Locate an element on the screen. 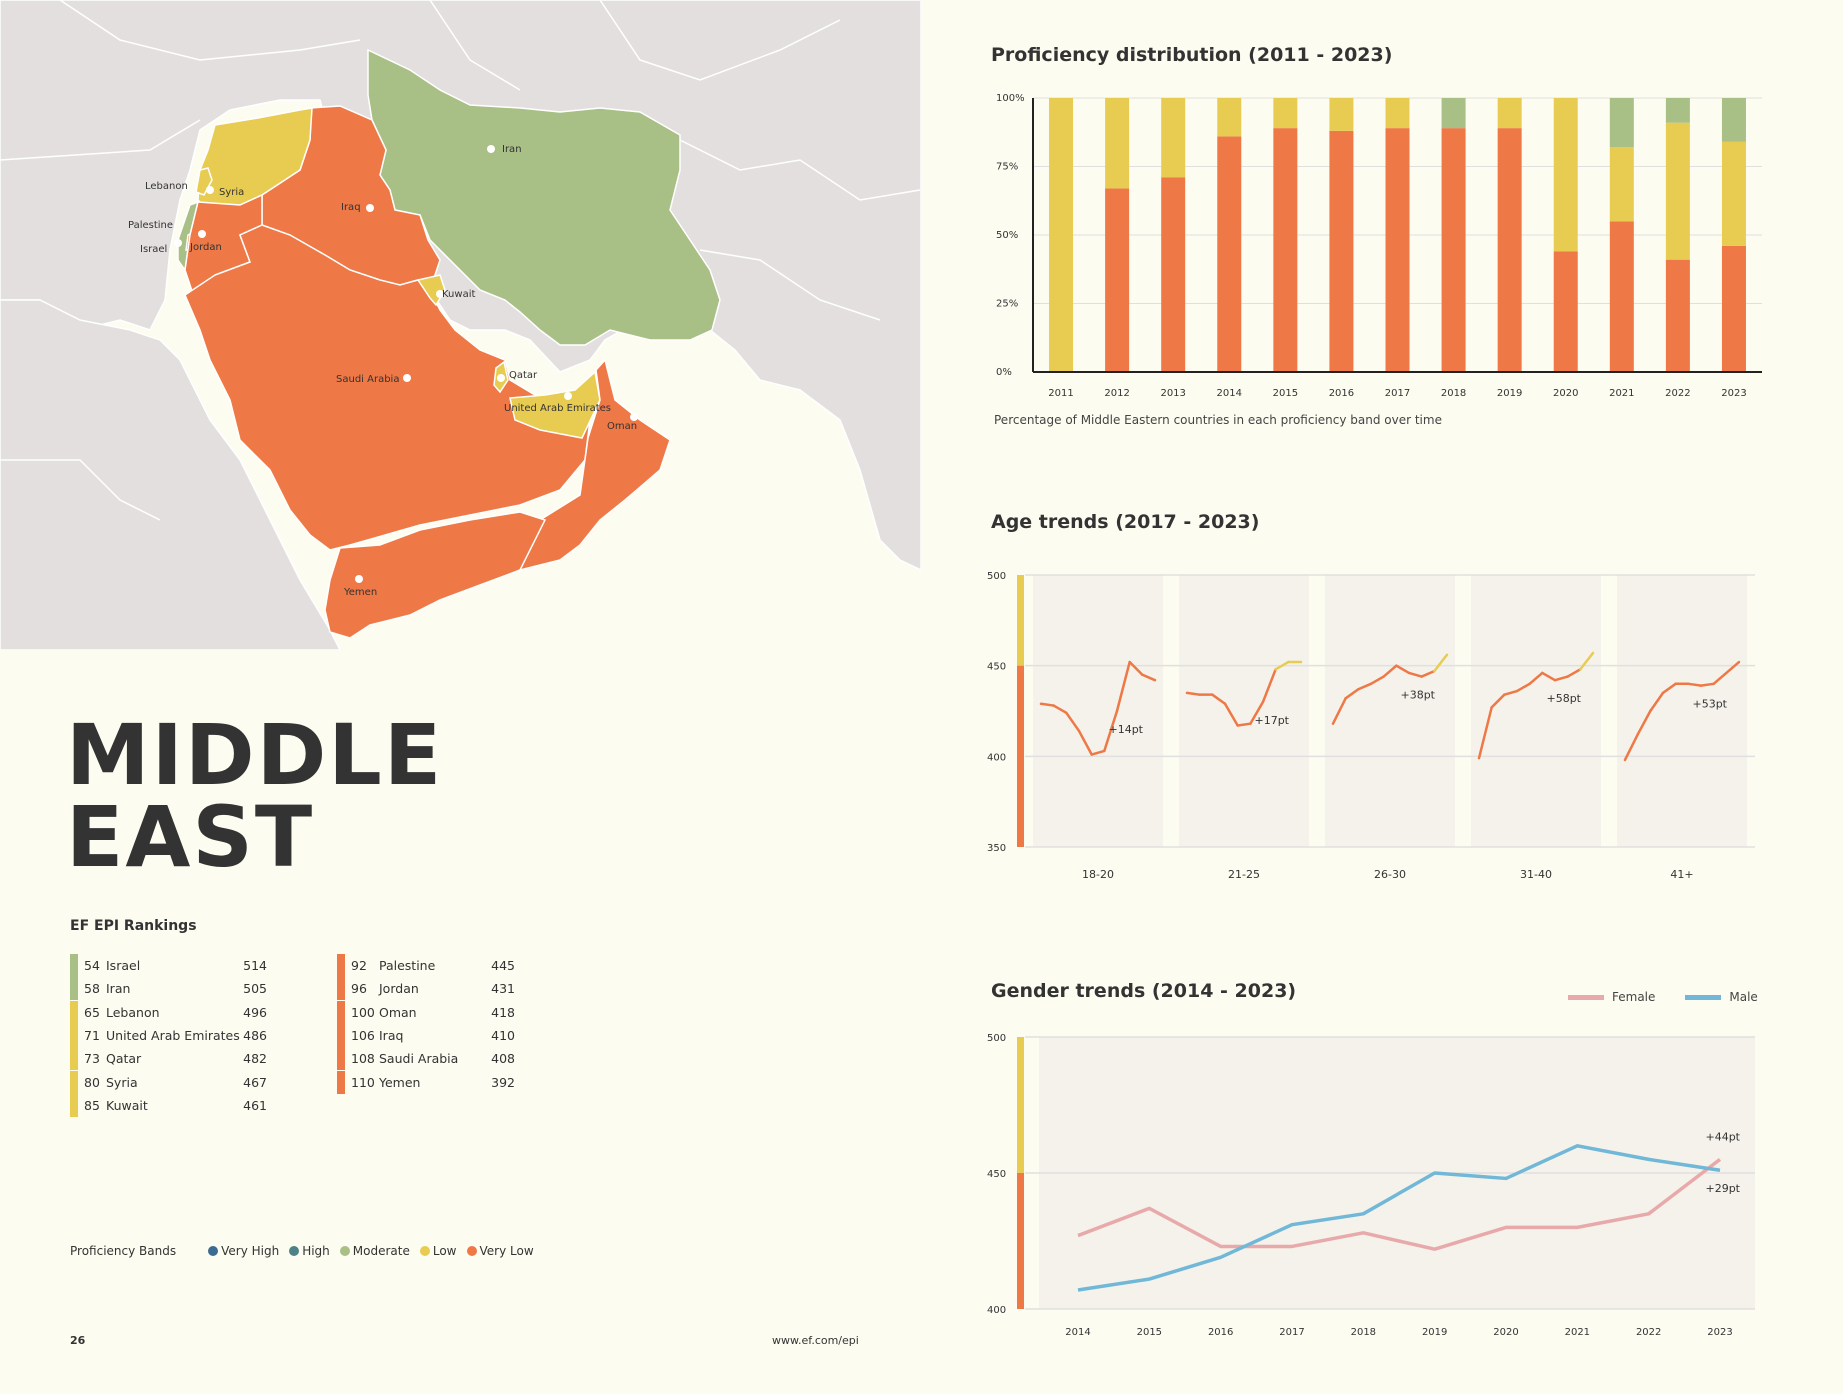  map-label-iran: Iran is located at coordinates (512, 149).